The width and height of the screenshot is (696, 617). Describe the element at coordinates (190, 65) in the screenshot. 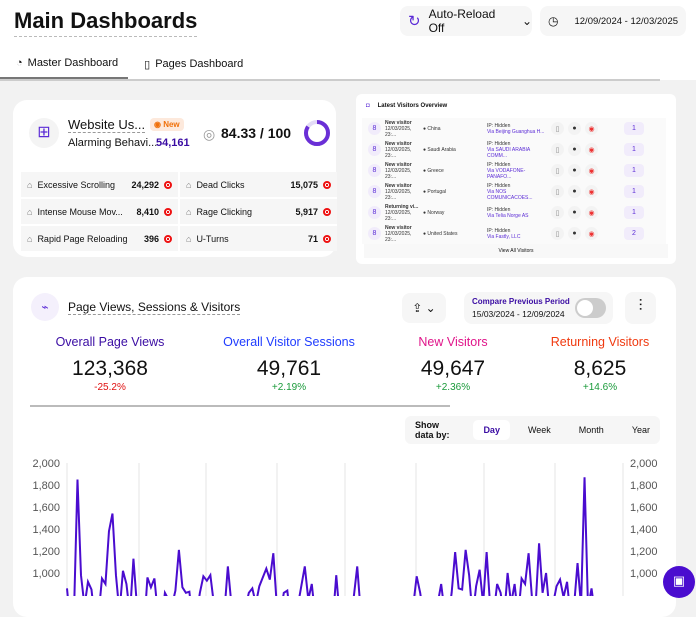

I see `tab-pages-dashboard: ▯ Pages Dashboard` at that location.